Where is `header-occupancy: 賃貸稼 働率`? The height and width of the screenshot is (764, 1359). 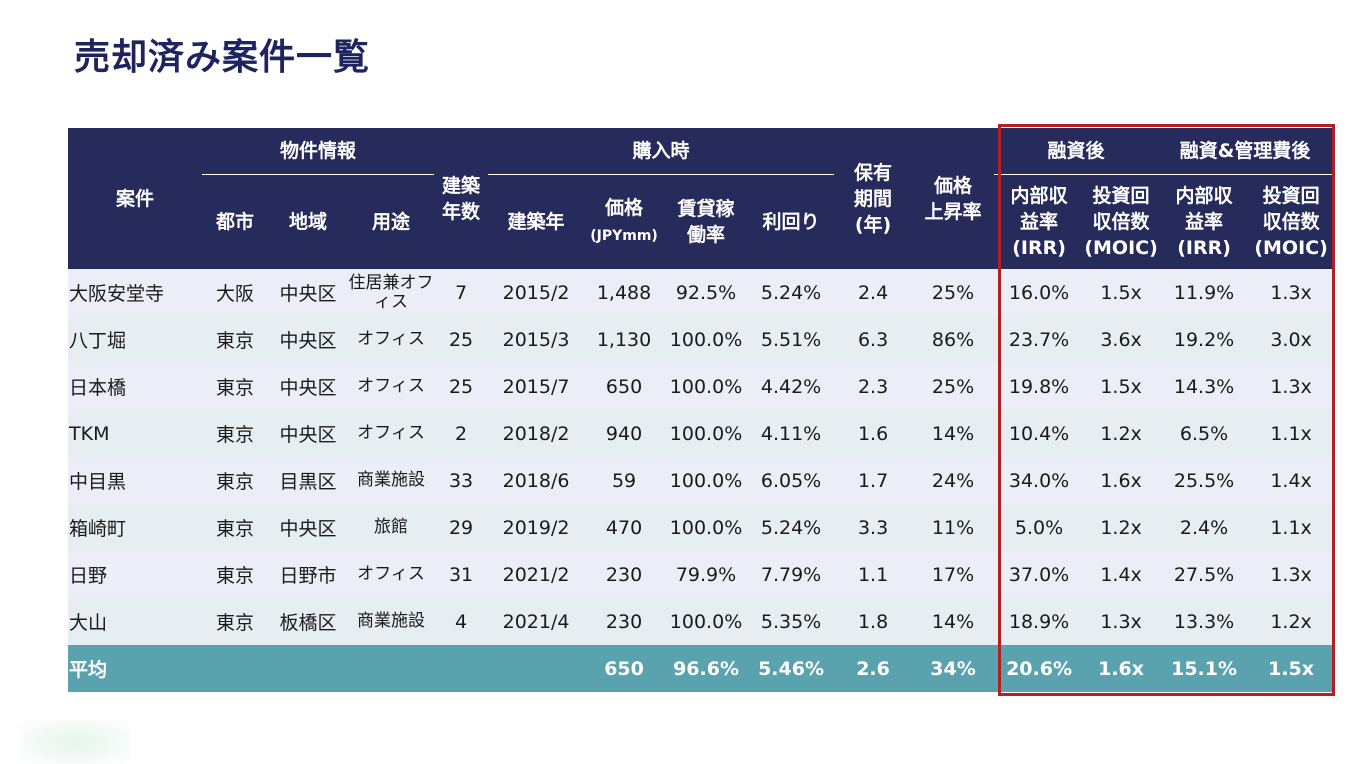
header-occupancy: 賃貸稼 働率 is located at coordinates (706, 221).